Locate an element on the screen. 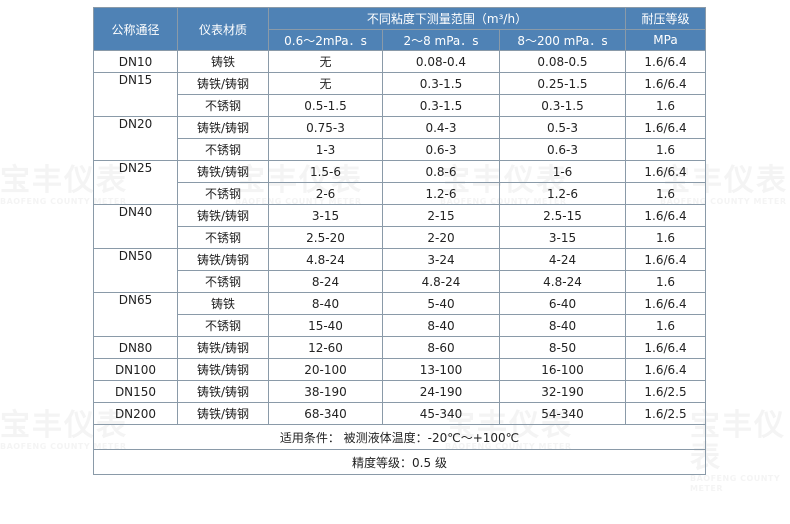  range-cell: 20-100 is located at coordinates (325, 369).